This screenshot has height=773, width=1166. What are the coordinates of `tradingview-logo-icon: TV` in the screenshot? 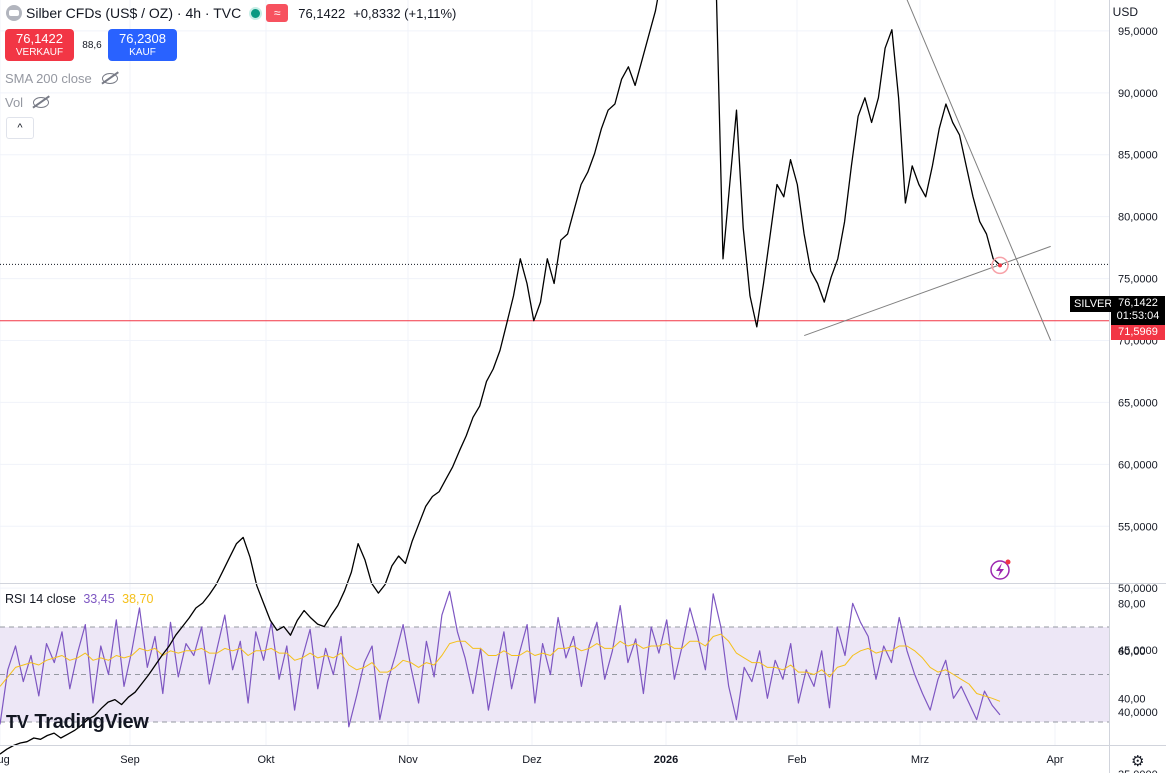 It's located at (17, 722).